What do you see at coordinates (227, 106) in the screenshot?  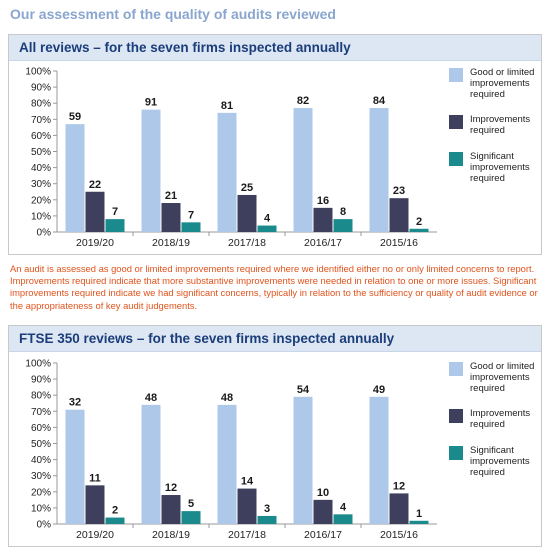 I see `data-label: 81` at bounding box center [227, 106].